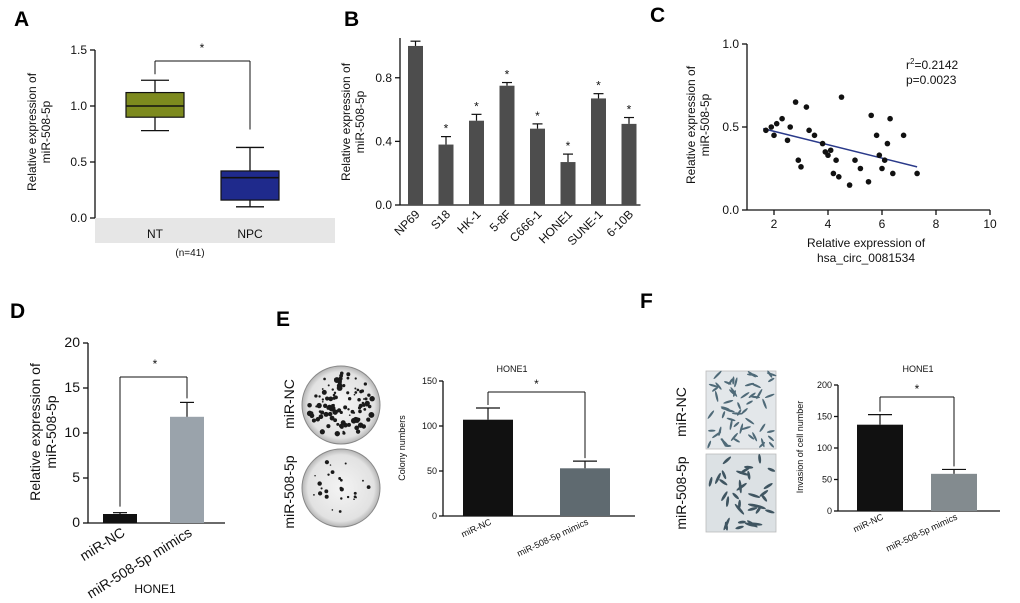  What do you see at coordinates (468, 221) in the screenshot?
I see `bar-category-label: HK-1` at bounding box center [468, 221].